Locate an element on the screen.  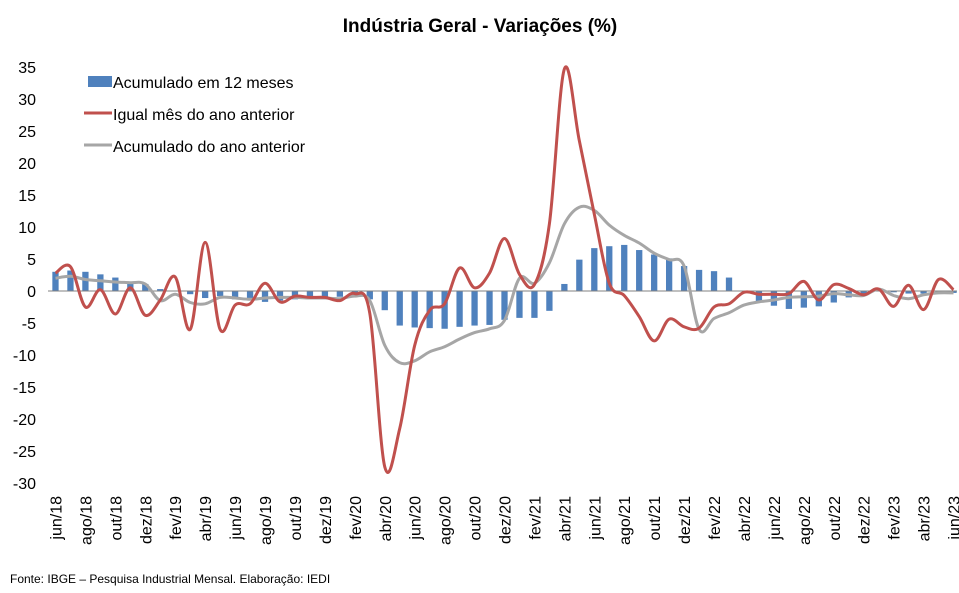
x-tick-label: dez/21 is located at coordinates (685, 520).